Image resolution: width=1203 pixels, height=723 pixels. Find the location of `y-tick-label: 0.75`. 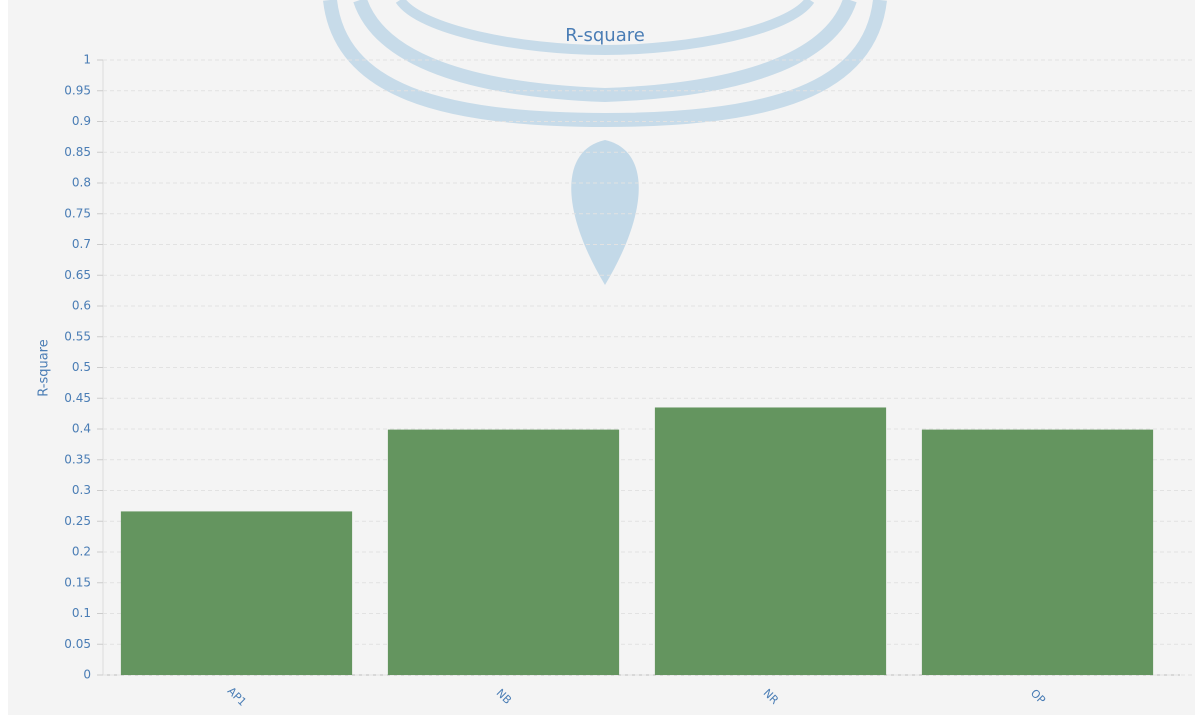

y-tick-label: 0.75 is located at coordinates (77, 213).